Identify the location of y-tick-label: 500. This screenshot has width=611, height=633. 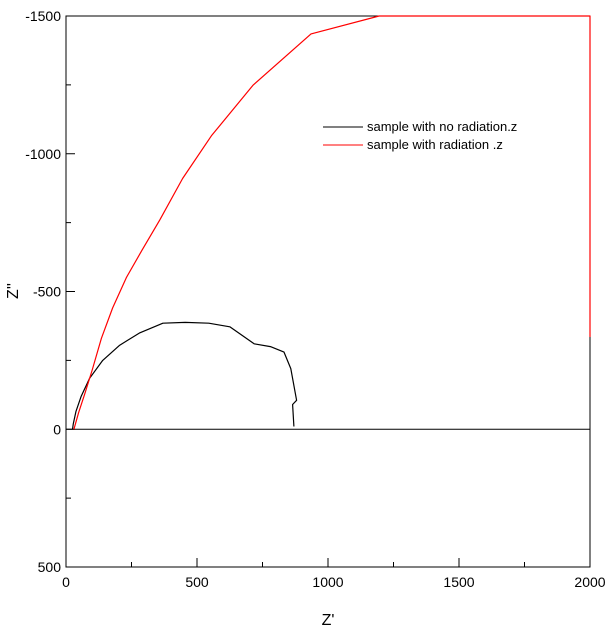
(50, 567).